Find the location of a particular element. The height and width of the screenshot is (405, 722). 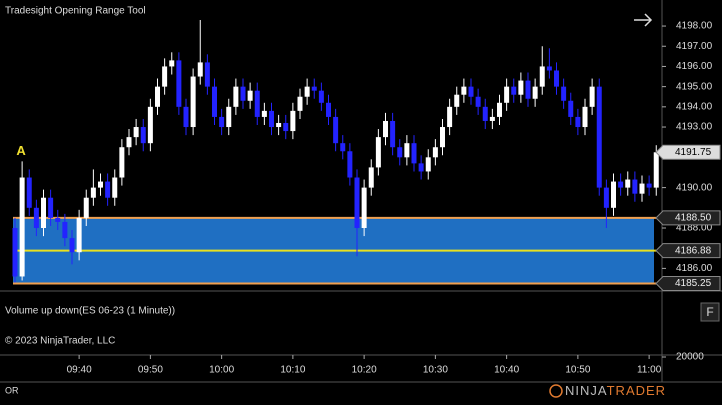

price-marker-label: 4186.88 is located at coordinates (693, 250).